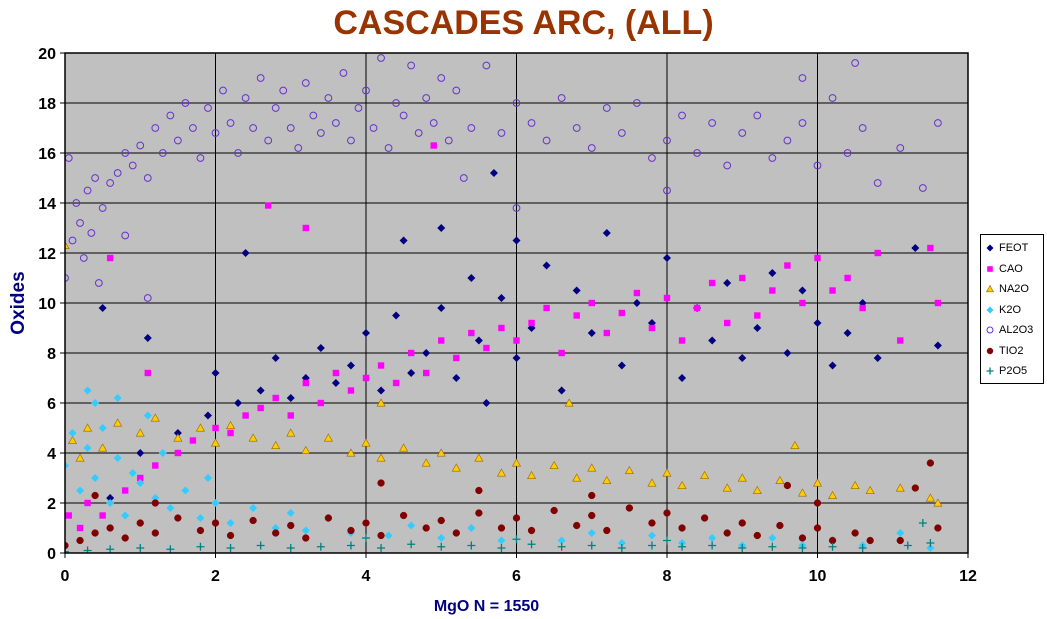 Image resolution: width=1047 pixels, height=619 pixels. I want to click on legend-marker-feot, so click(990, 248).